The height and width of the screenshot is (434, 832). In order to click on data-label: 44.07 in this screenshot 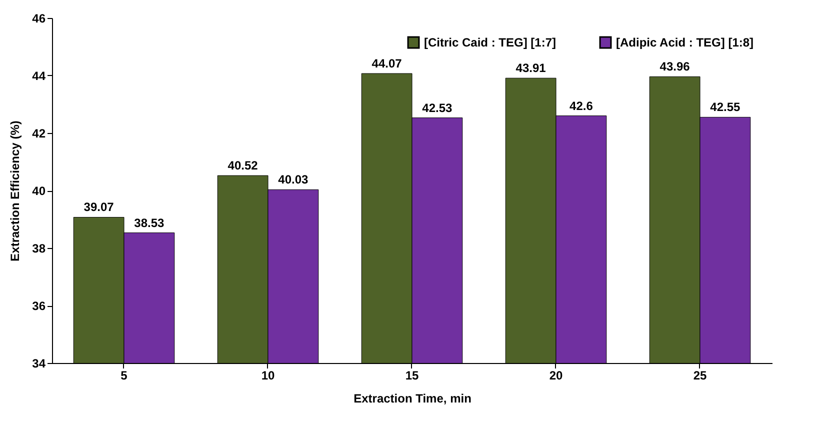, I will do `click(387, 63)`.